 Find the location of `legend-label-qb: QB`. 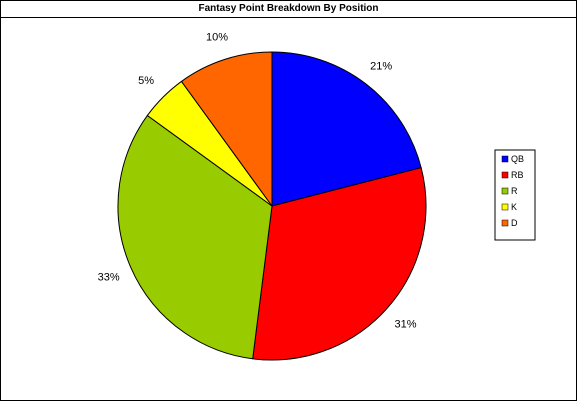

legend-label-qb: QB is located at coordinates (517, 159).